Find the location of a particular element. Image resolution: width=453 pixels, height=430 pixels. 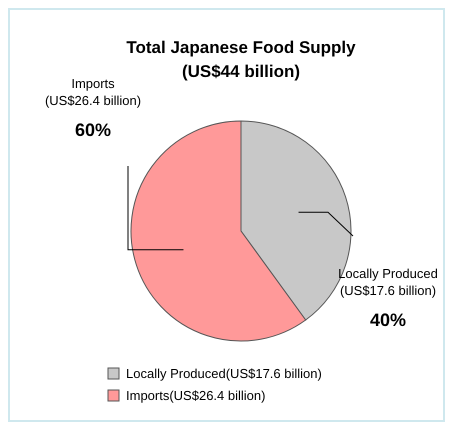

data-label: 60% is located at coordinates (93, 130).